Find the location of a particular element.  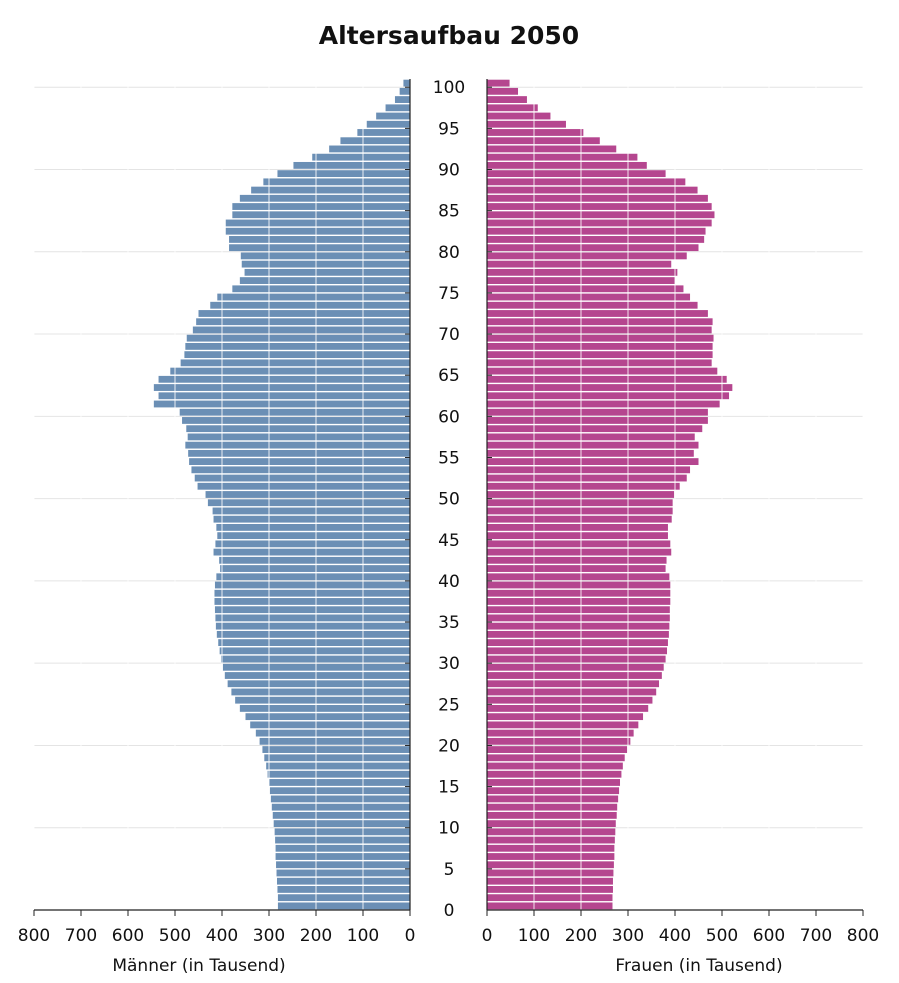

female-xtick-label-400: 400 is located at coordinates (675, 936).